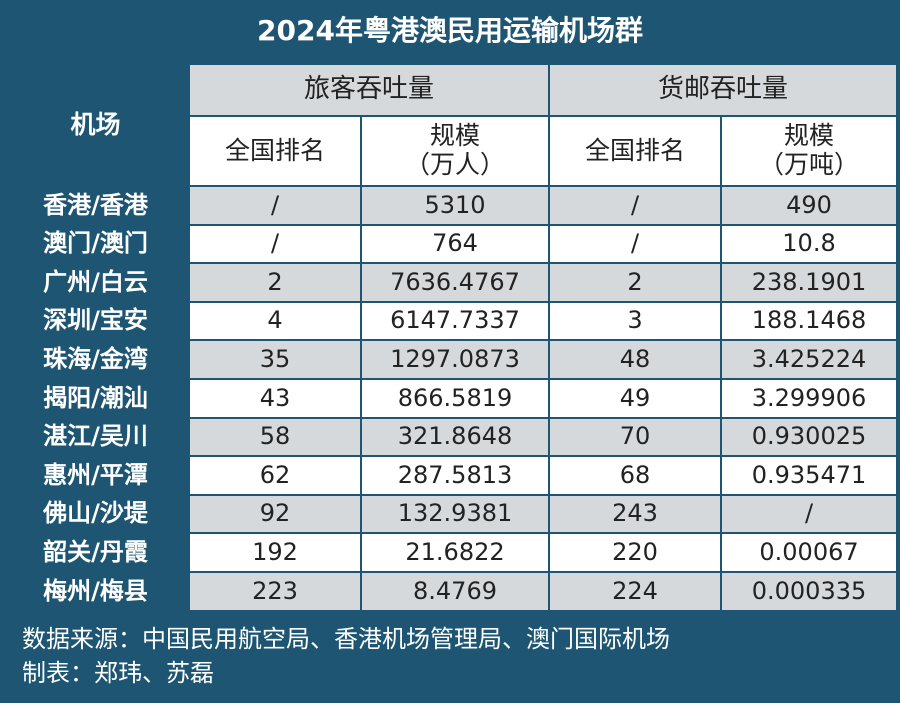  Describe the element at coordinates (95, 125) in the screenshot. I see `header-airport: 机场` at that location.